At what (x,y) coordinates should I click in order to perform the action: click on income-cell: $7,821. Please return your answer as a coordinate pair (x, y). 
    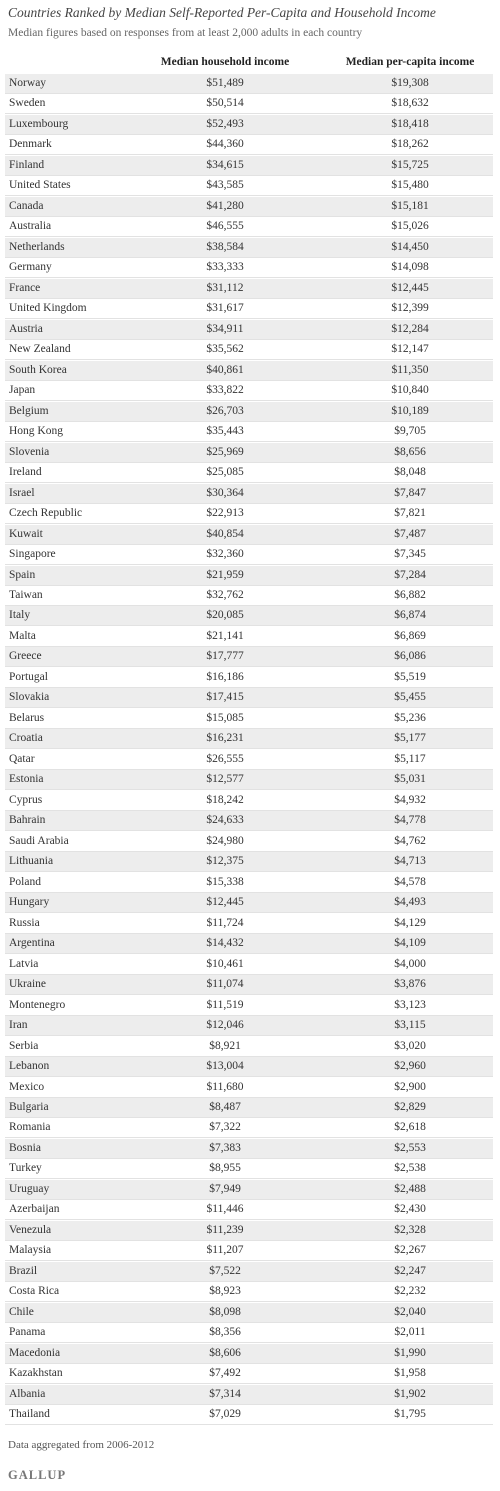
    Looking at the image, I should click on (410, 513).